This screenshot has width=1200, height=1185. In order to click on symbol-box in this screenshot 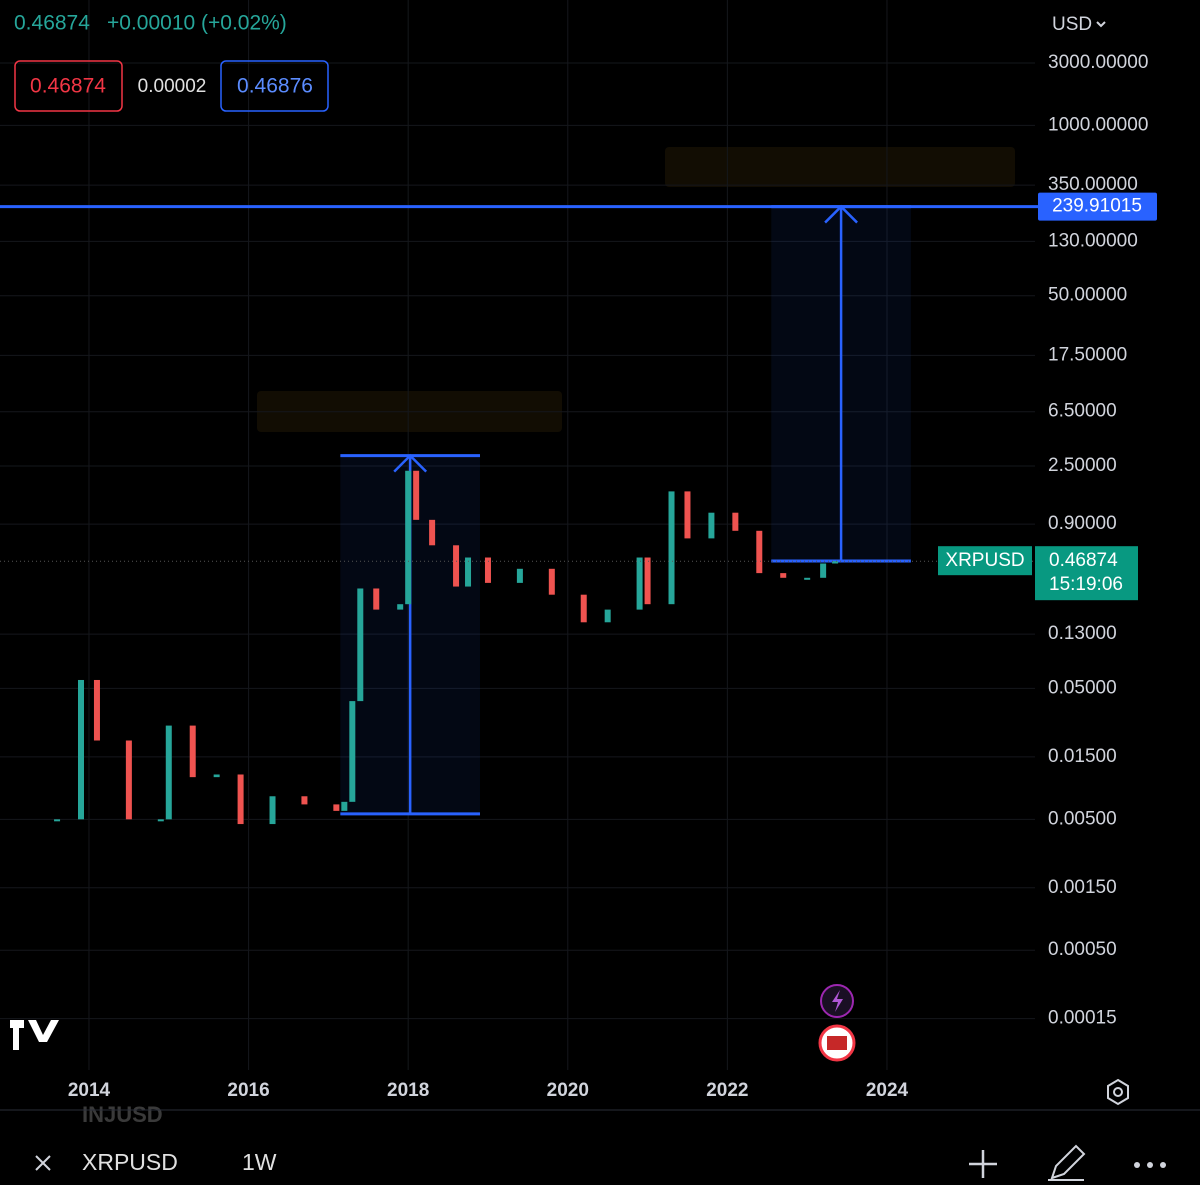, I will do `click(985, 561)`.